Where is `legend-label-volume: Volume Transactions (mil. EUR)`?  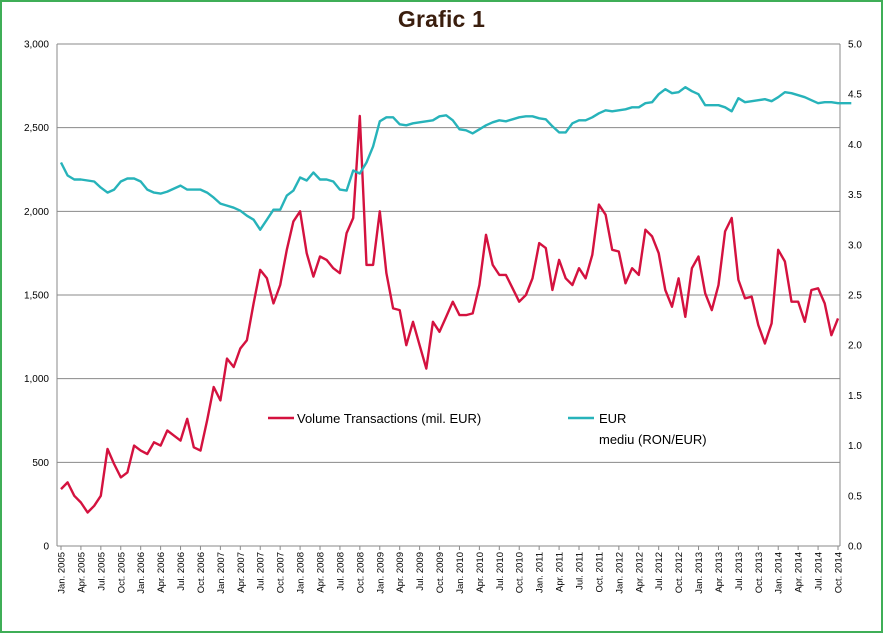 legend-label-volume: Volume Transactions (mil. EUR) is located at coordinates (389, 418).